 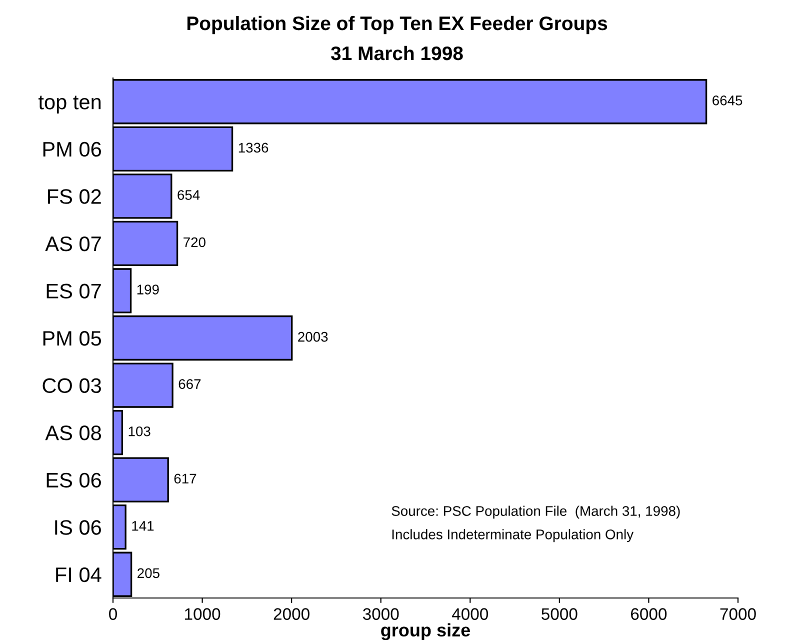 What do you see at coordinates (738, 614) in the screenshot?
I see `x-tick-label: 7000` at bounding box center [738, 614].